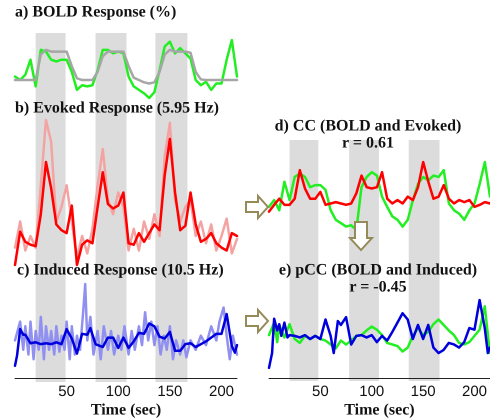 This screenshot has height=419, width=490. What do you see at coordinates (117, 108) in the screenshot?
I see `chart-title: b) Evoked Response (5.95 Hz)` at bounding box center [117, 108].